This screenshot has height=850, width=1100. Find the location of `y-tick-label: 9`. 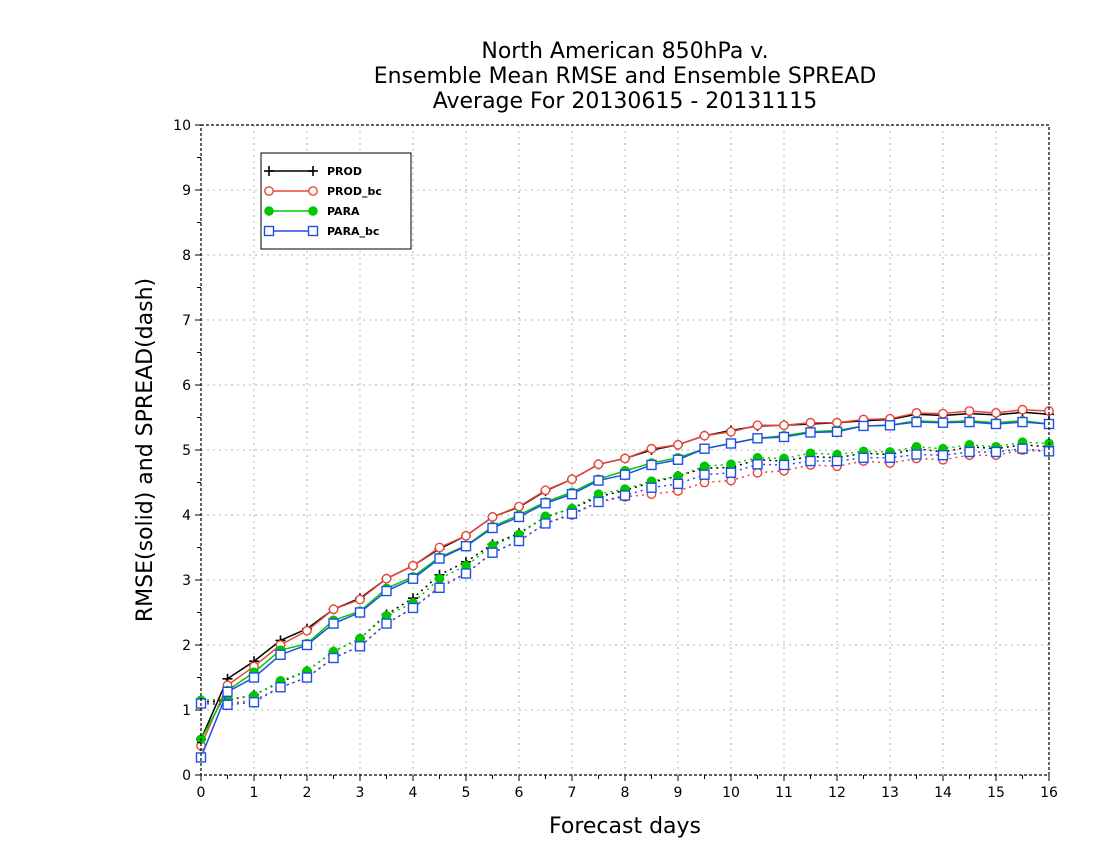

y-tick-label: 9 is located at coordinates (186, 191).